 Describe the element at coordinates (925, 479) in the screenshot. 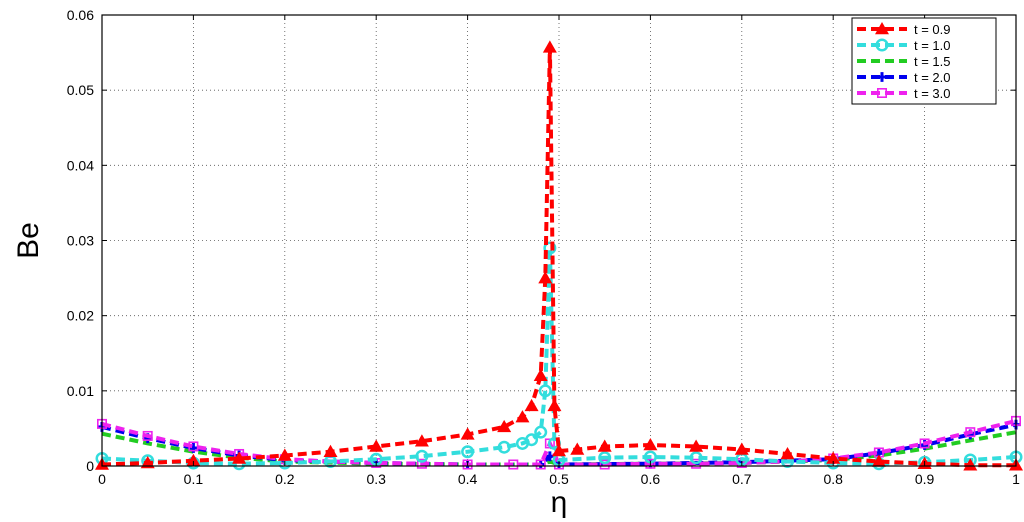

I see `x-tick-label: 0.9` at that location.